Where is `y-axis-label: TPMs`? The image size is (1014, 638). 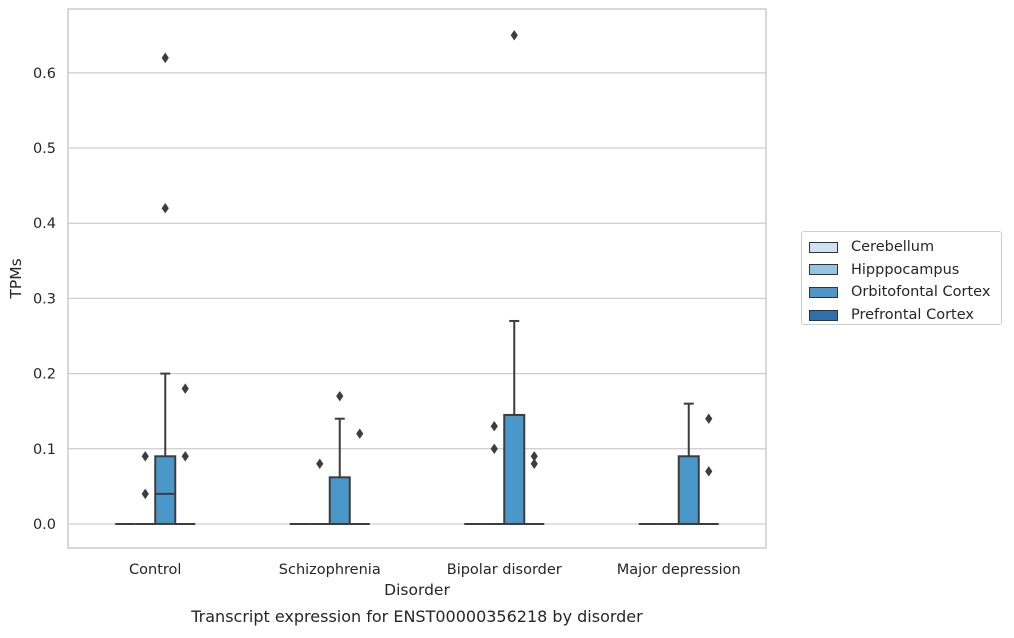
y-axis-label: TPMs is located at coordinates (16, 278).